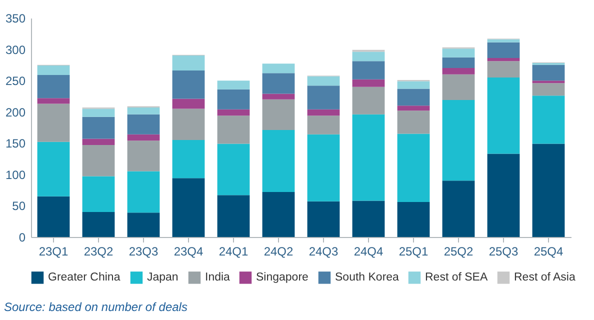 This screenshot has height=320, width=594. Describe the element at coordinates (279, 251) in the screenshot. I see `x-tick-label: 24Q2` at that location.